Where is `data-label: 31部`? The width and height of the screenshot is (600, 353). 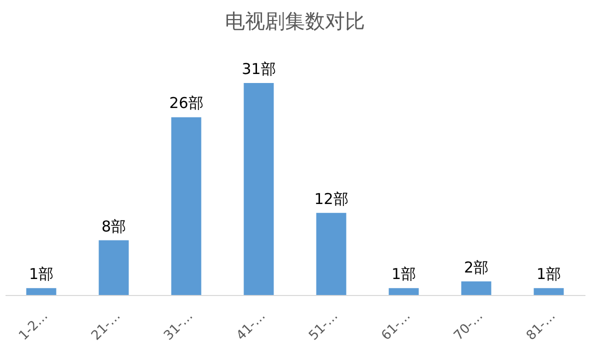
data-label: 31部 is located at coordinates (259, 69).